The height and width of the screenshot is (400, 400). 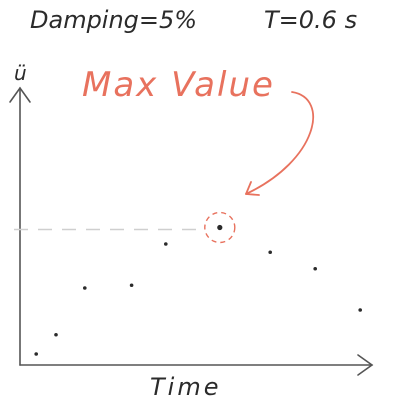 I want to click on x-axis-label: Time, so click(x=185, y=386).